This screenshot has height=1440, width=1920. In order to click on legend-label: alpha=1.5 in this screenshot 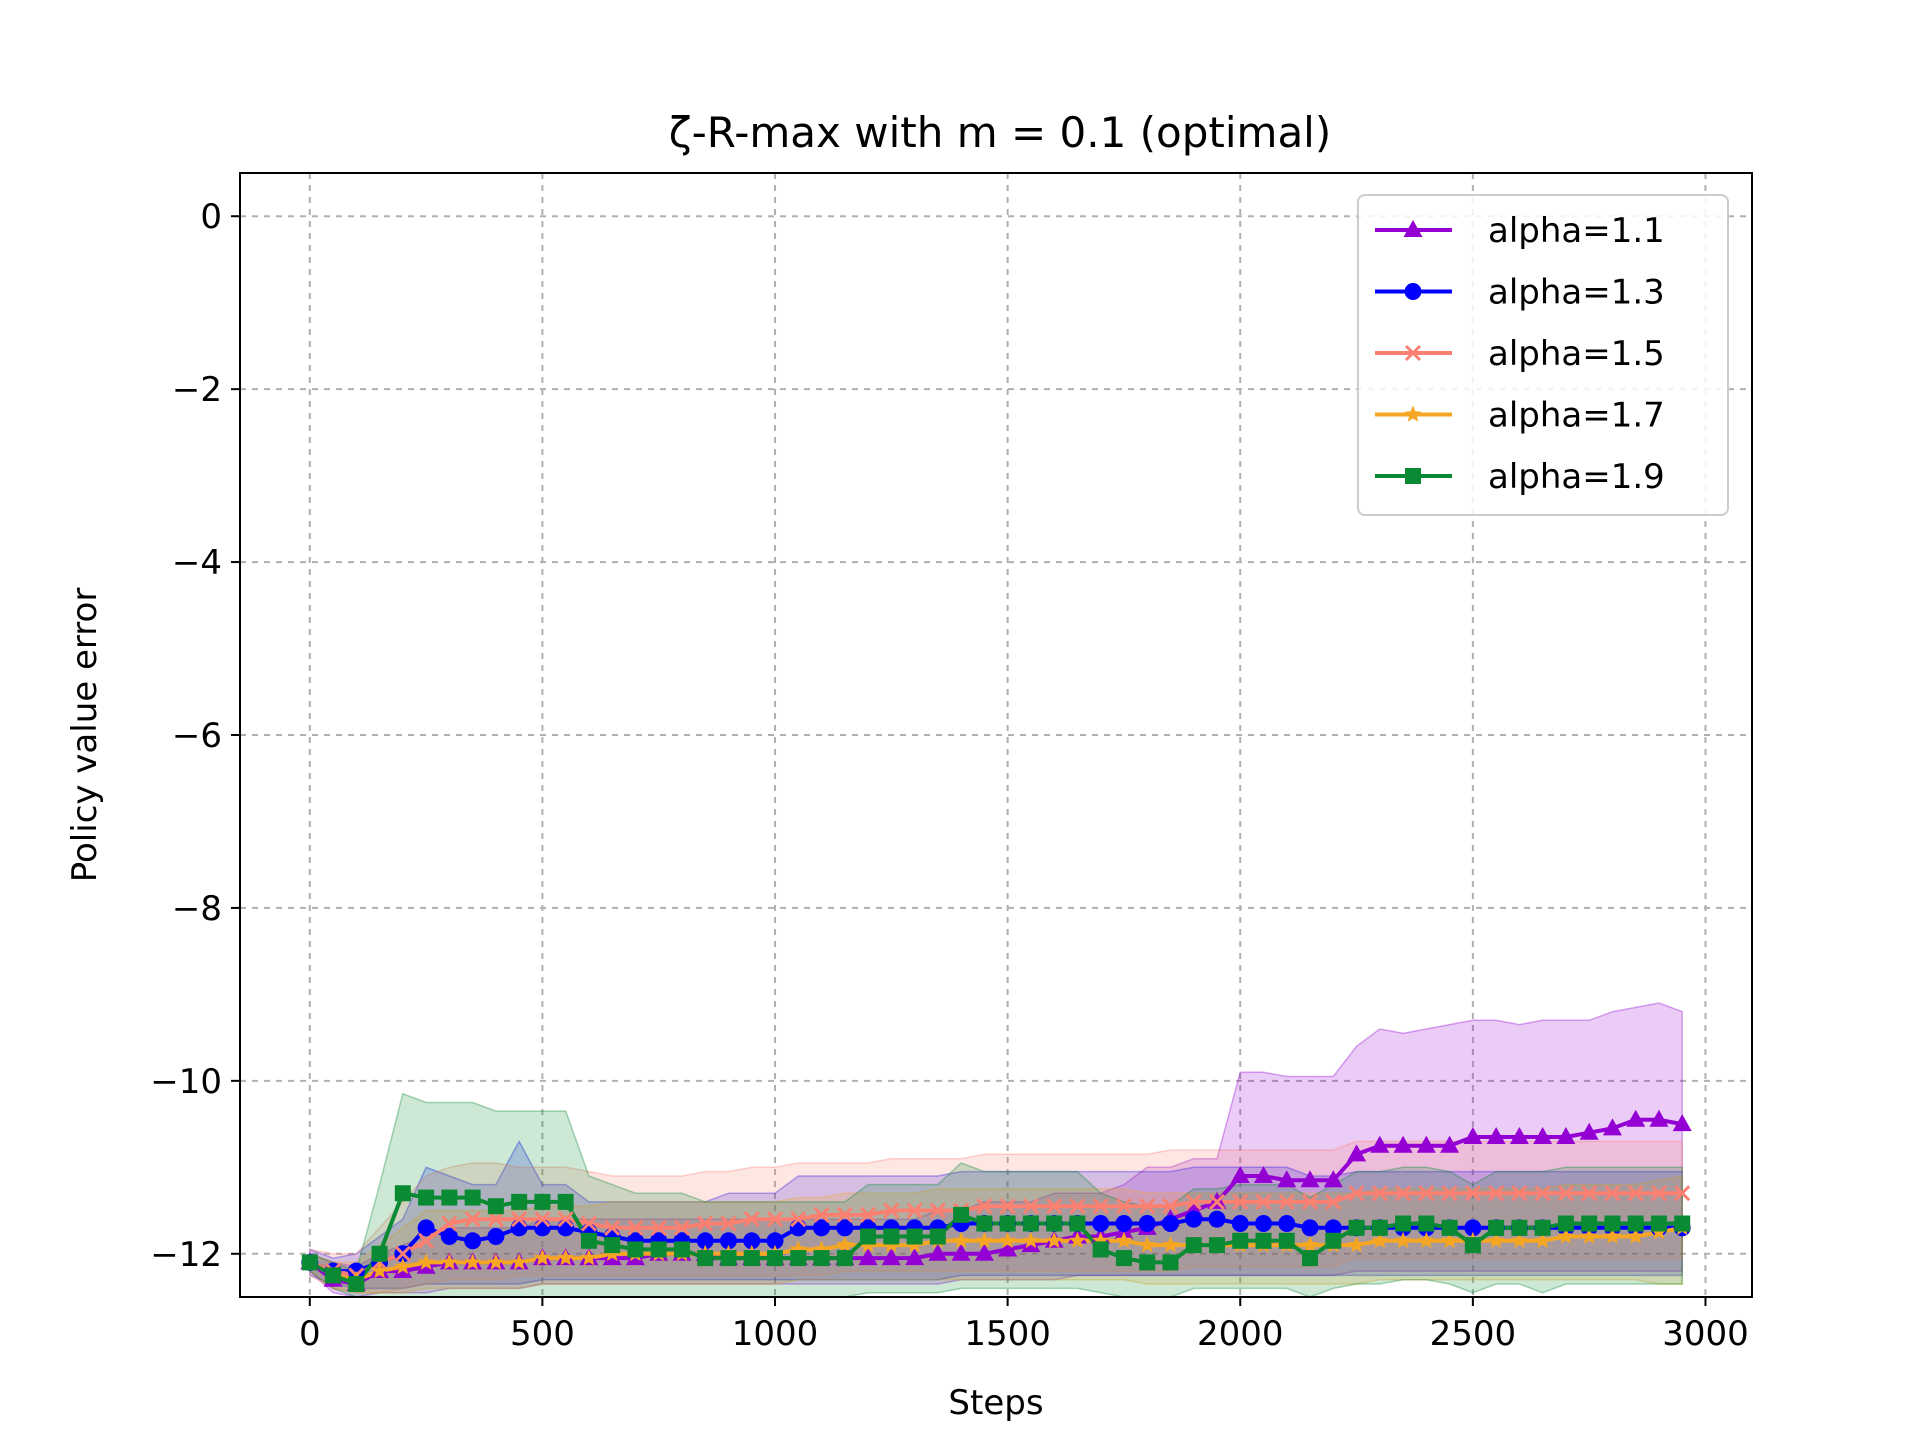, I will do `click(1576, 354)`.